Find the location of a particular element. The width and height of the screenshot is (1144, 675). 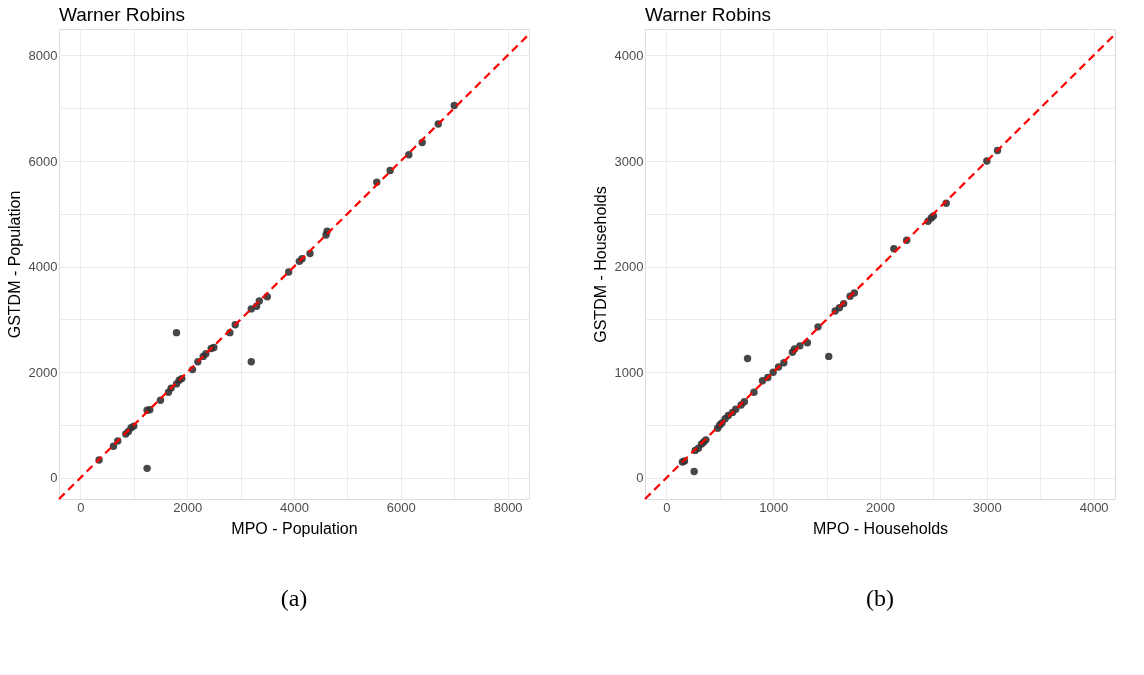

x-tick-label: 3000 is located at coordinates (987, 507).